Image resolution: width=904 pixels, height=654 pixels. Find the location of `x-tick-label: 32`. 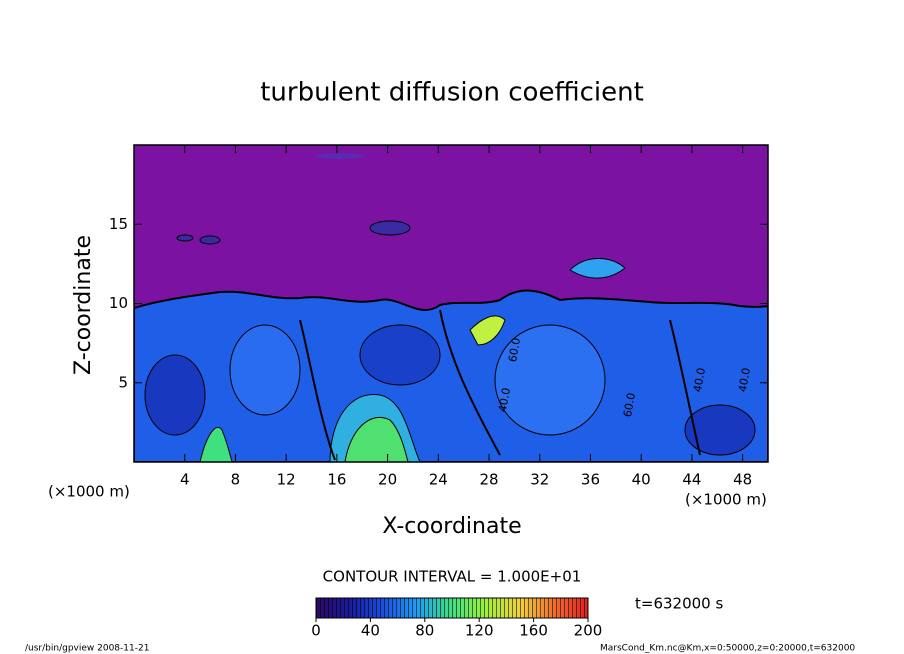

x-tick-label: 32 is located at coordinates (539, 480).